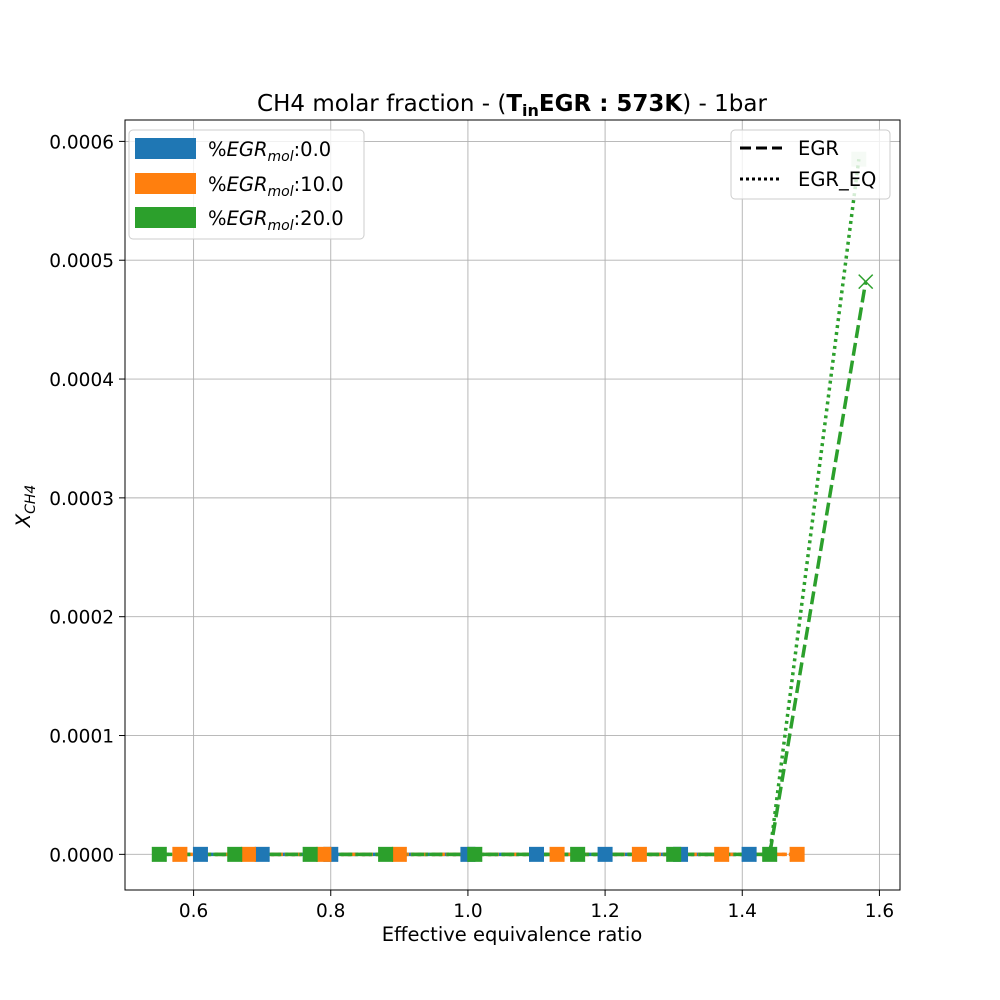  I want to click on y-tick-label: 0.0003, so click(81, 499).